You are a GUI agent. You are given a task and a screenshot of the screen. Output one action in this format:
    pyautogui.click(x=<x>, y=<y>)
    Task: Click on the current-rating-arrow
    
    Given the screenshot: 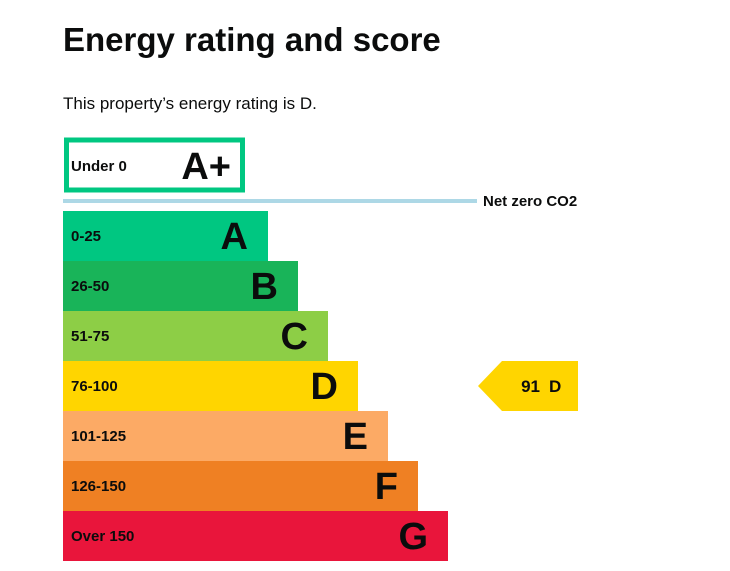 What is the action you would take?
    pyautogui.click(x=528, y=386)
    